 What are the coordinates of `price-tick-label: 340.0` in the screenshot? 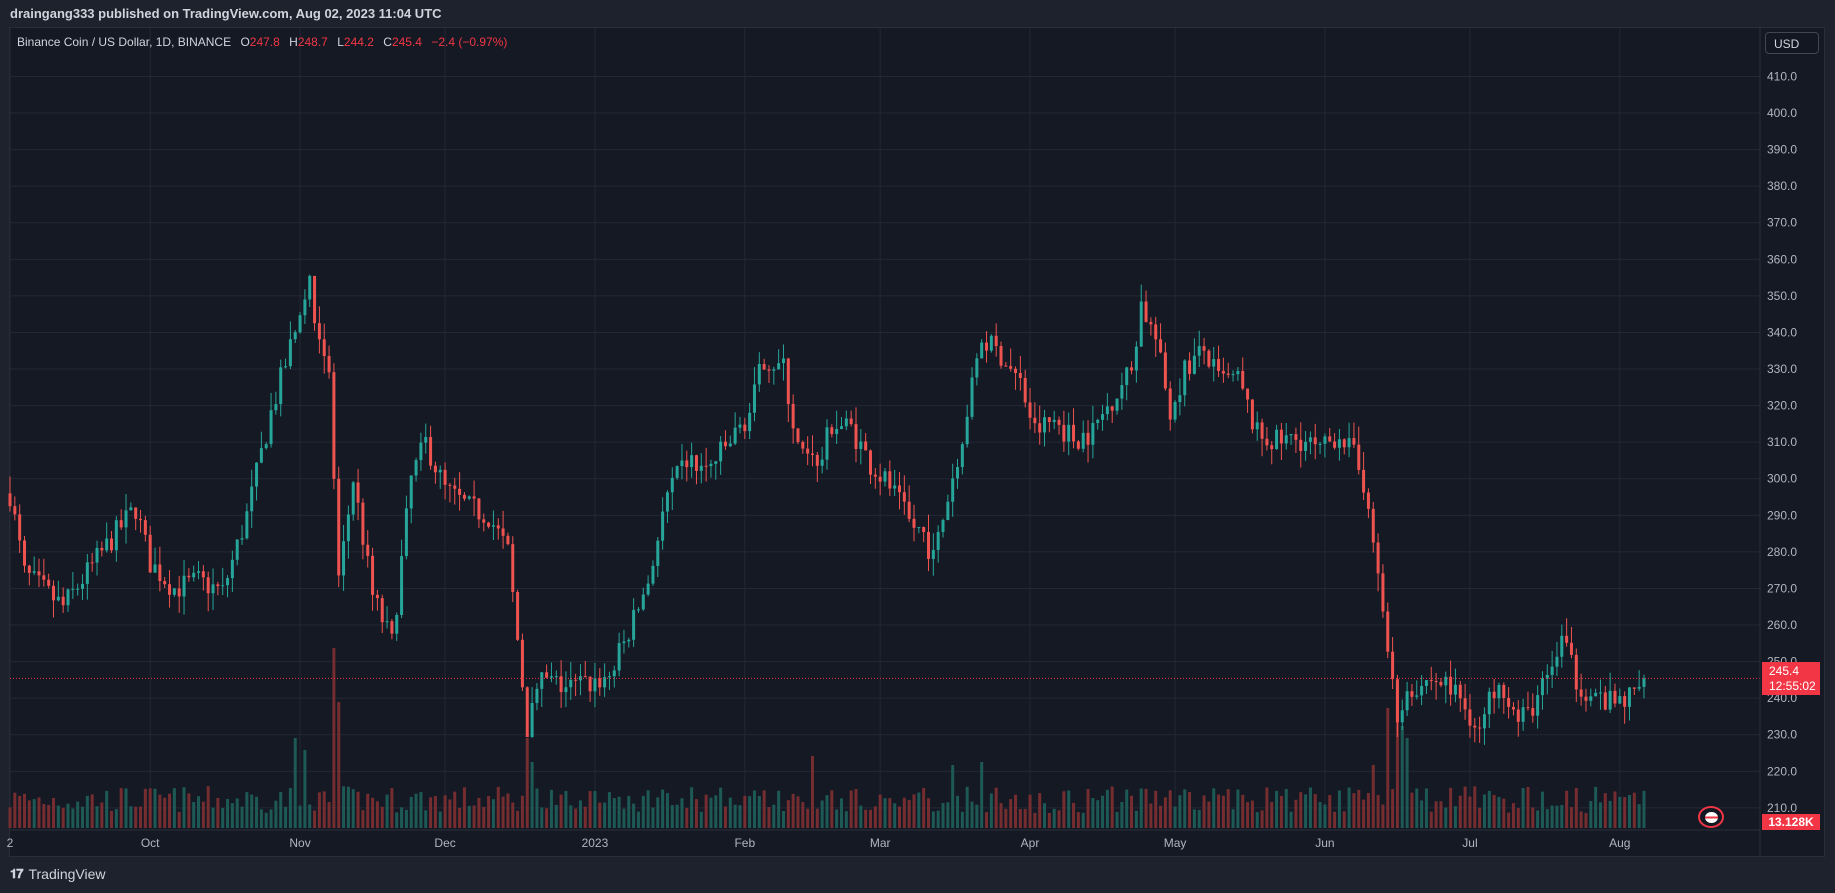 It's located at (1782, 332).